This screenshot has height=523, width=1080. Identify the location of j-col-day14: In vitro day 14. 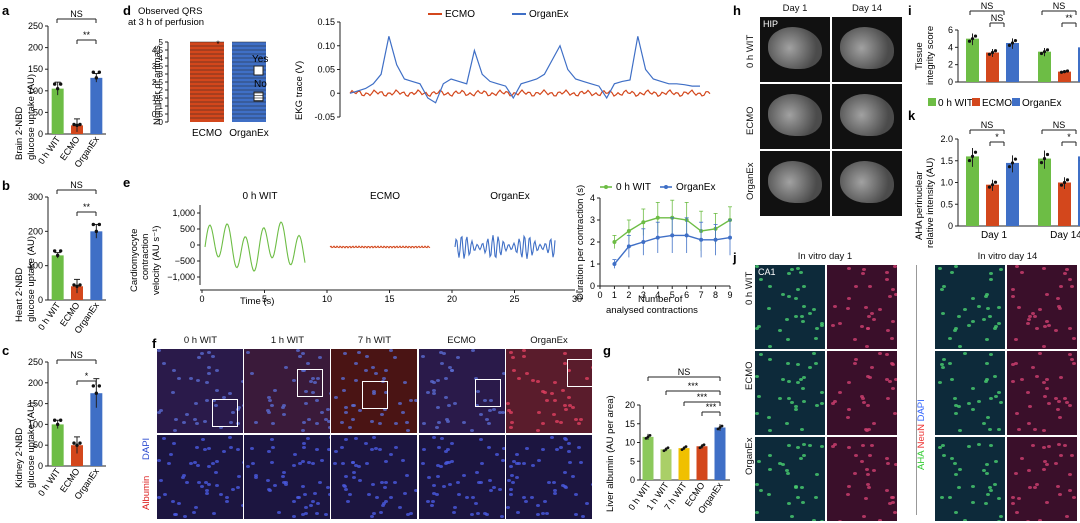
(1007, 256).